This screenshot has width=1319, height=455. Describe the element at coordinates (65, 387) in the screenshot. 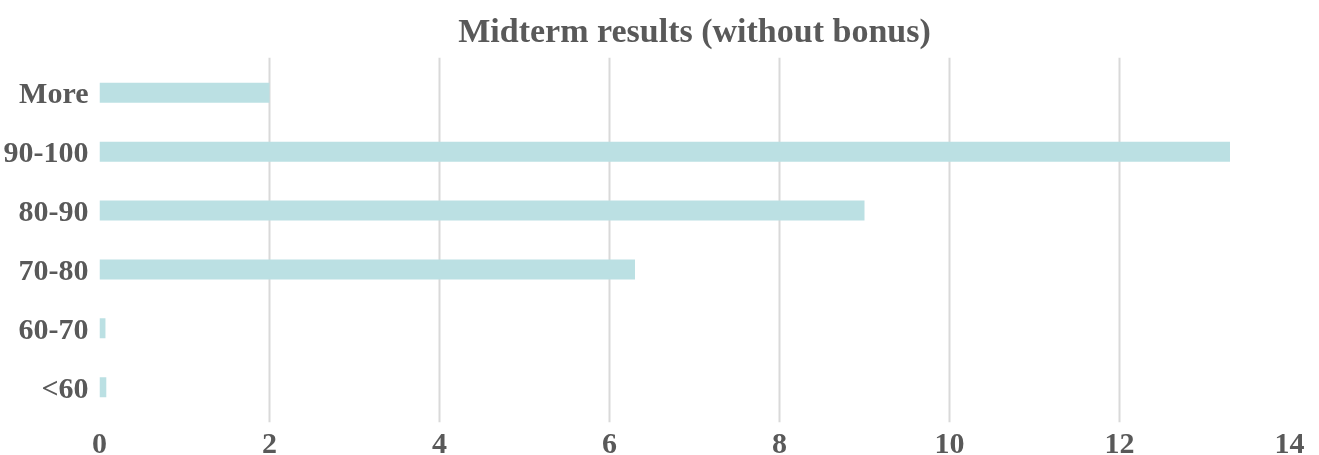

I see `y-tick-label: <60` at that location.